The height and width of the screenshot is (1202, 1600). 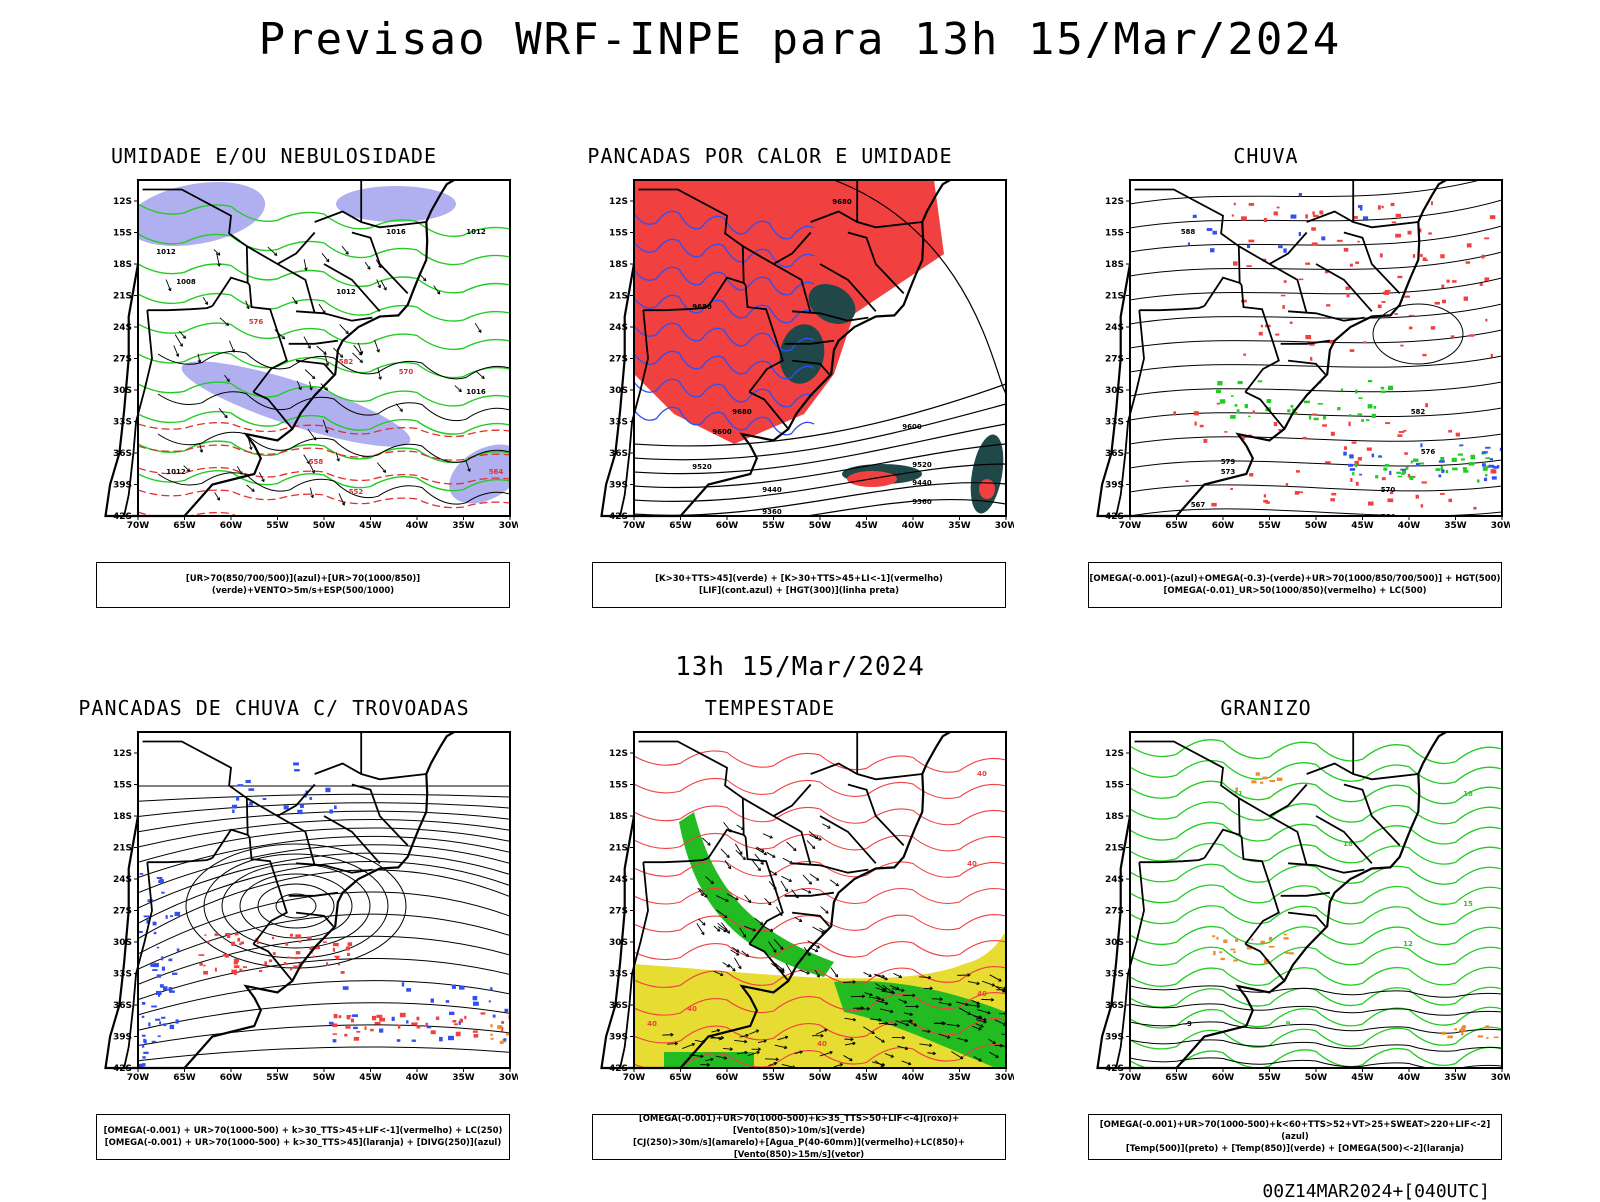 I want to click on lat-label: 12S, so click(x=1114, y=754).